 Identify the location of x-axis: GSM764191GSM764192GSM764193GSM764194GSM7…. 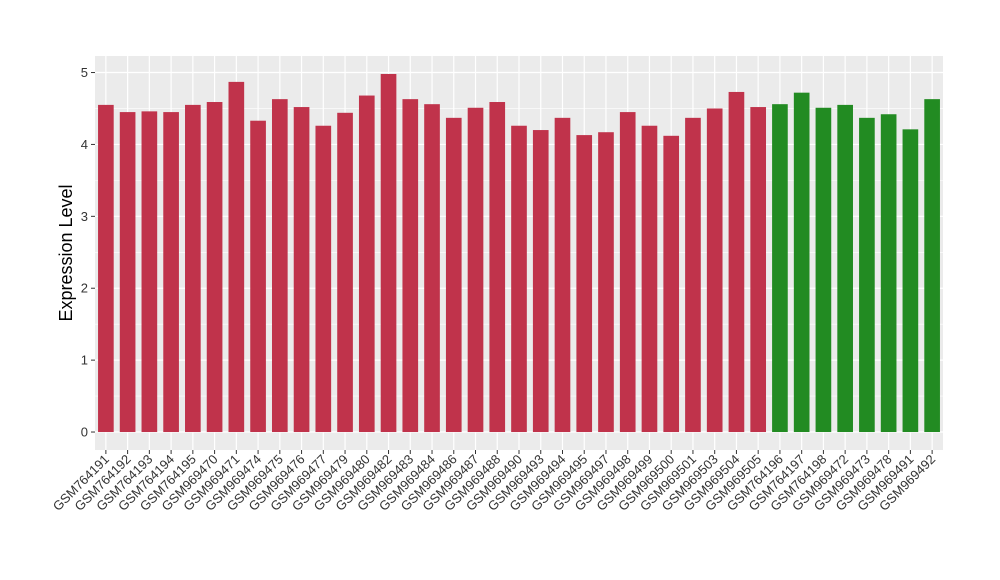
(494, 482).